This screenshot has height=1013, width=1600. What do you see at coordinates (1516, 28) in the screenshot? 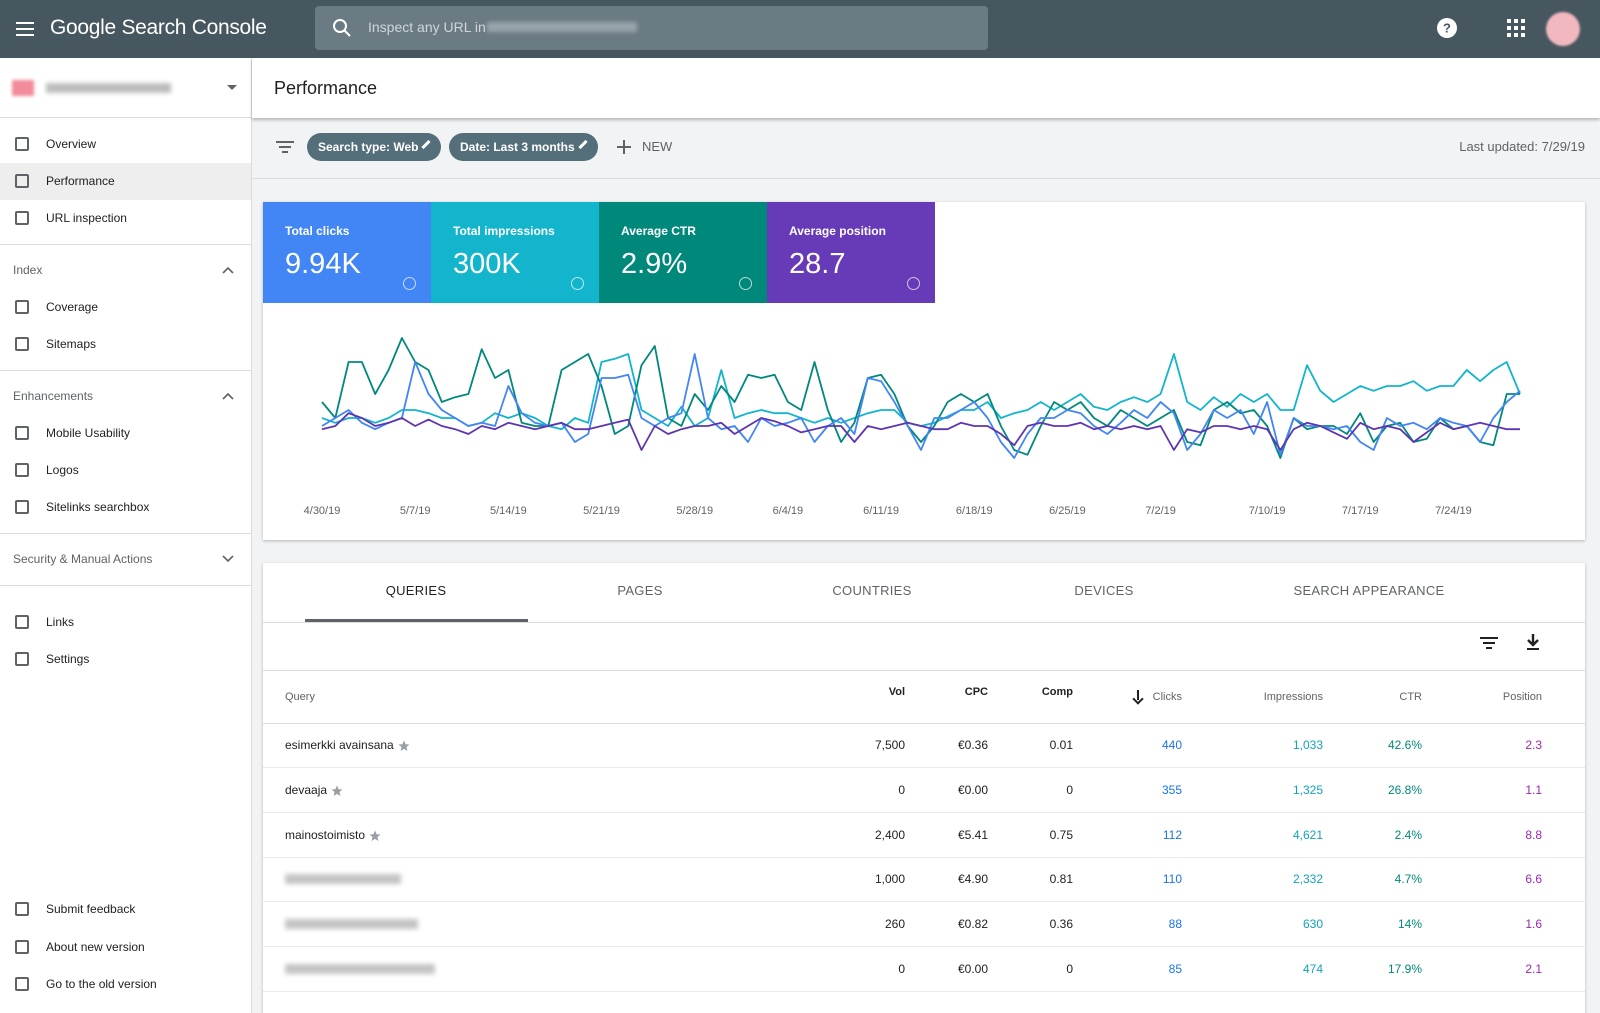
I see `apps-icon` at bounding box center [1516, 28].